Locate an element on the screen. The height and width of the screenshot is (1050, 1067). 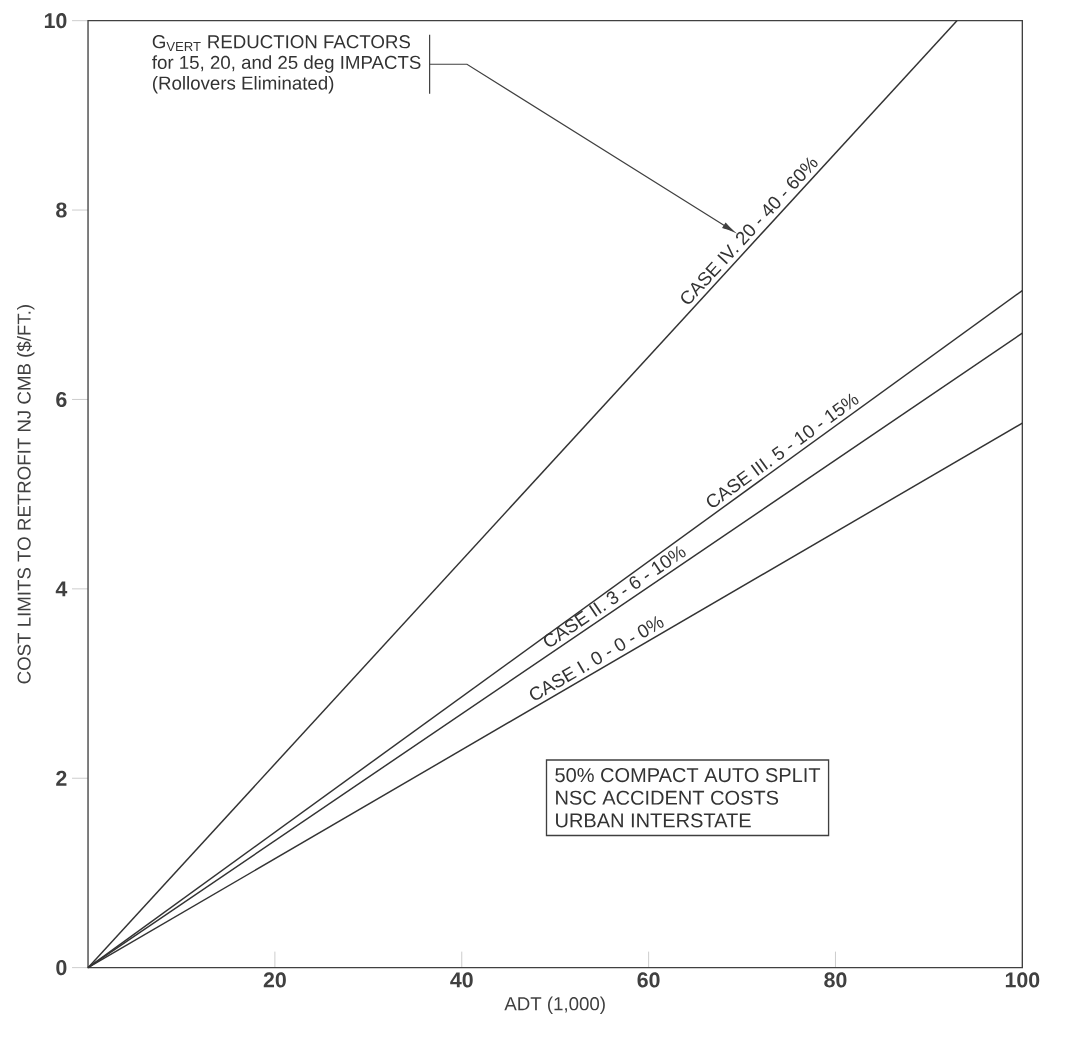
annotation: G$_{VERT}$ REDUCTION FACTORS is located at coordinates (281, 42).